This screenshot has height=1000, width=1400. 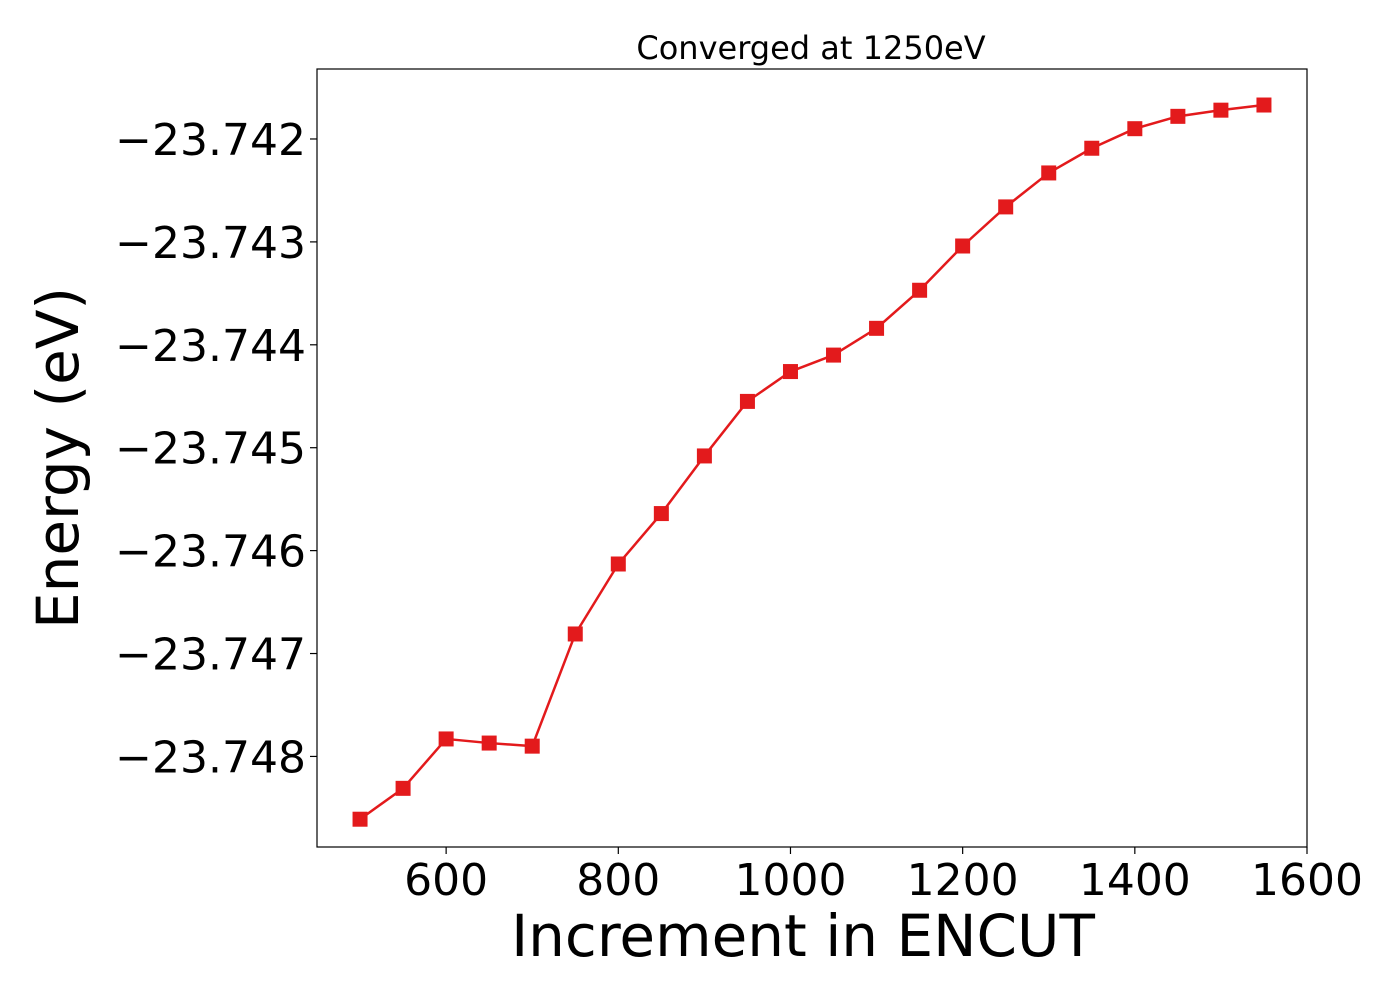 I want to click on y-tick-label: −23.747, so click(x=210, y=655).